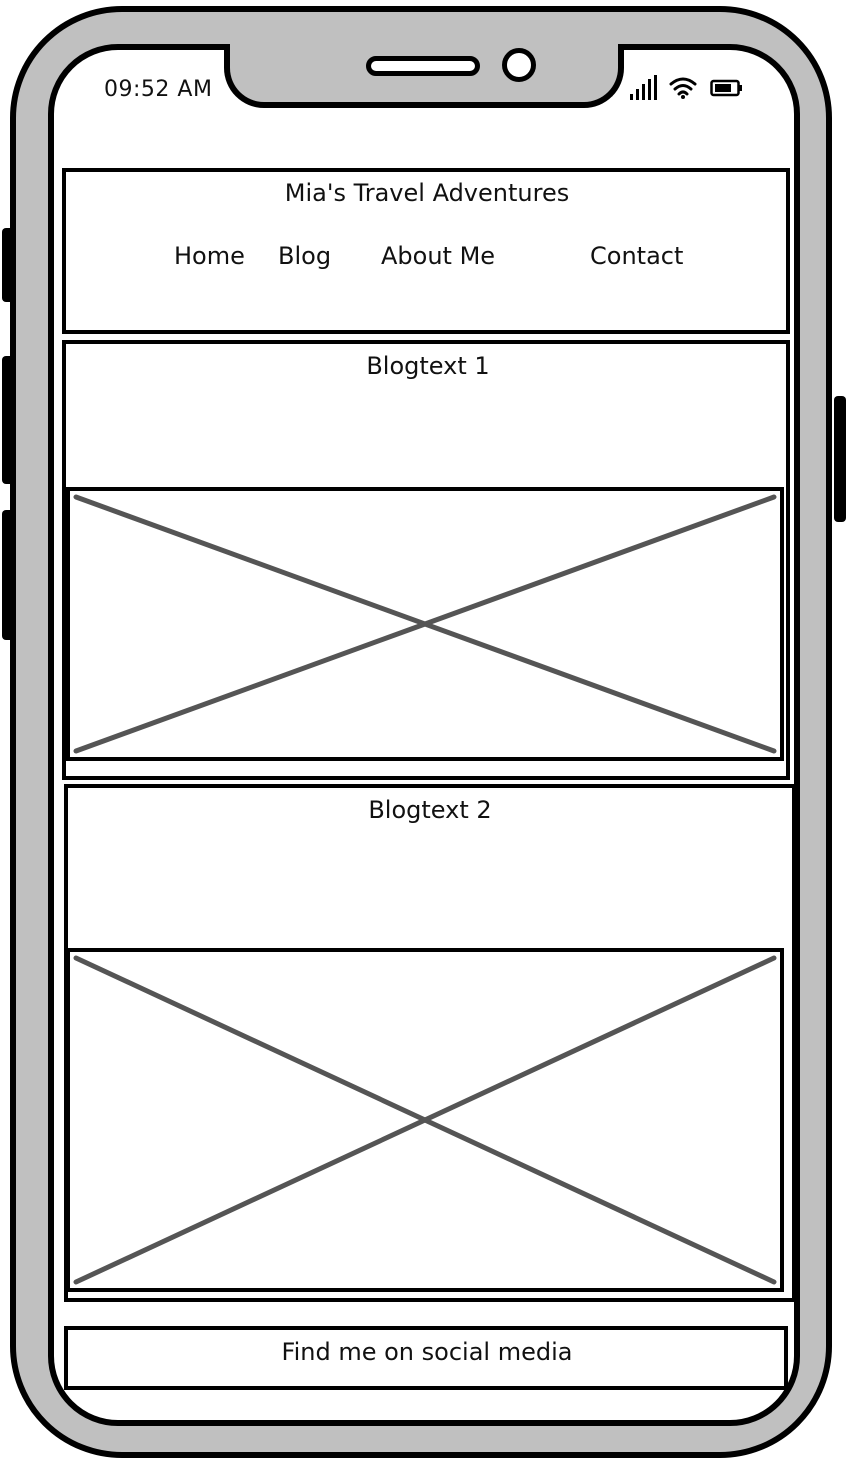  Describe the element at coordinates (637, 256) in the screenshot. I see `nav-contact: Contact` at that location.